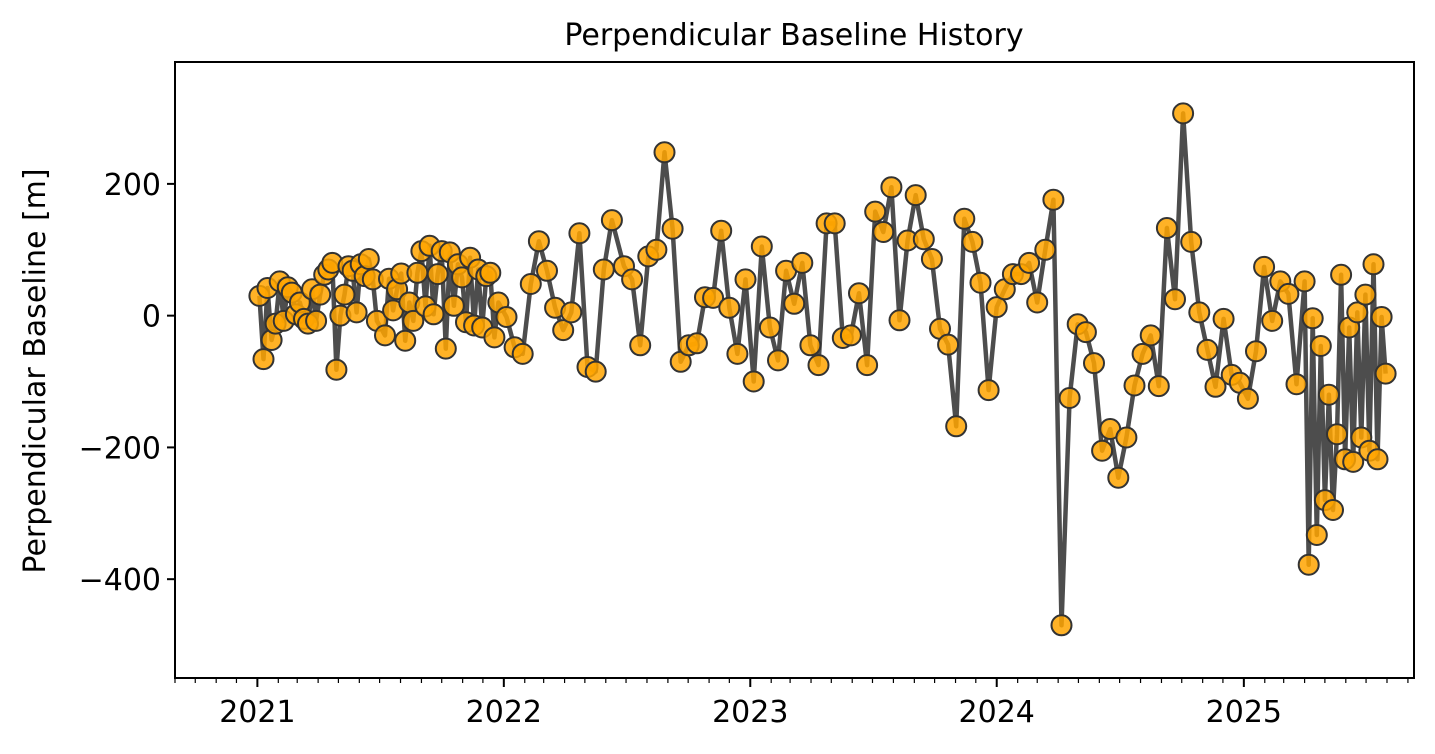  What do you see at coordinates (750, 712) in the screenshot?
I see `x-tick-label: 2023` at bounding box center [750, 712].